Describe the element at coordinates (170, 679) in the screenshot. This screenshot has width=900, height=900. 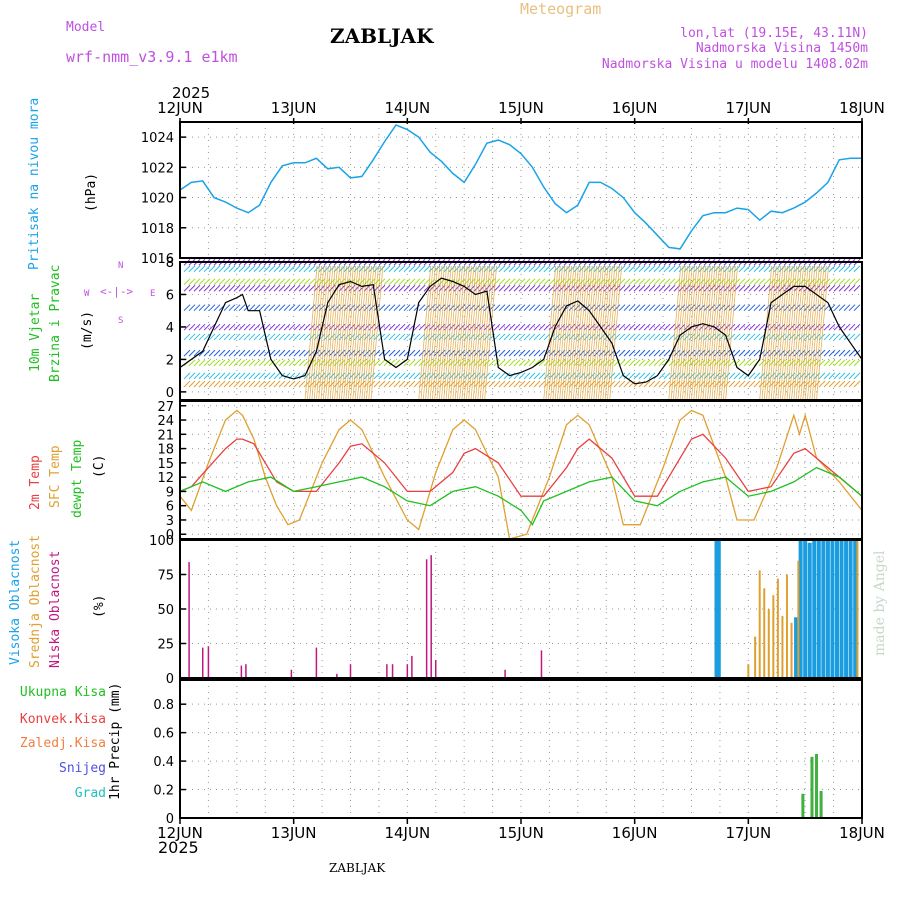
I see `cloud-ytick-label: 0` at that location.